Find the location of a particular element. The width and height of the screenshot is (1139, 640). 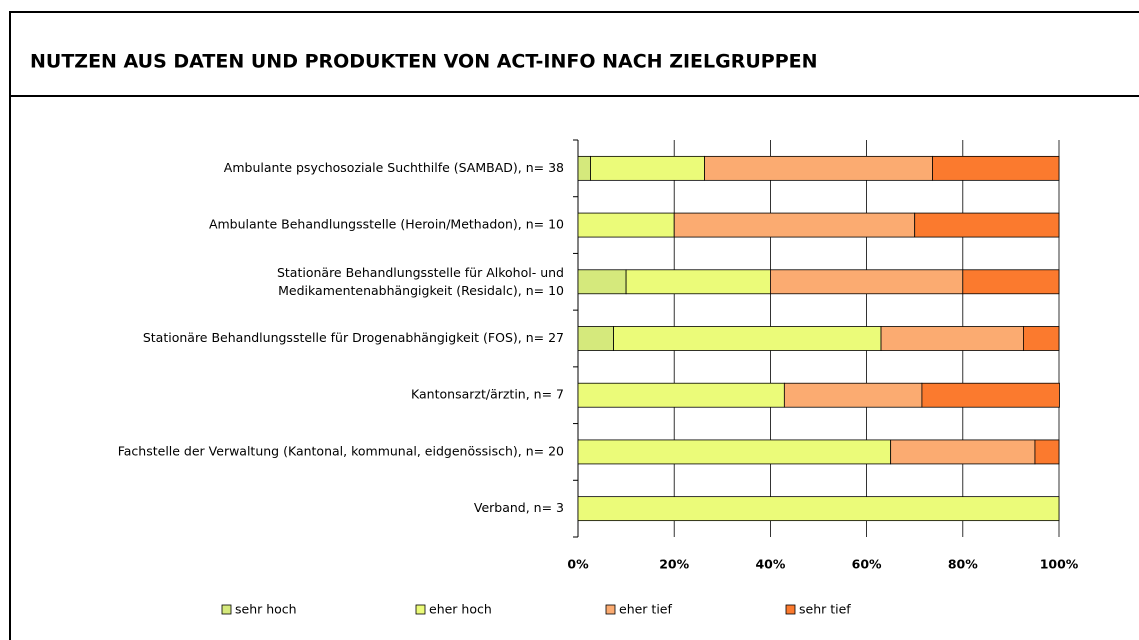

x-tick-label: 20% is located at coordinates (674, 564).